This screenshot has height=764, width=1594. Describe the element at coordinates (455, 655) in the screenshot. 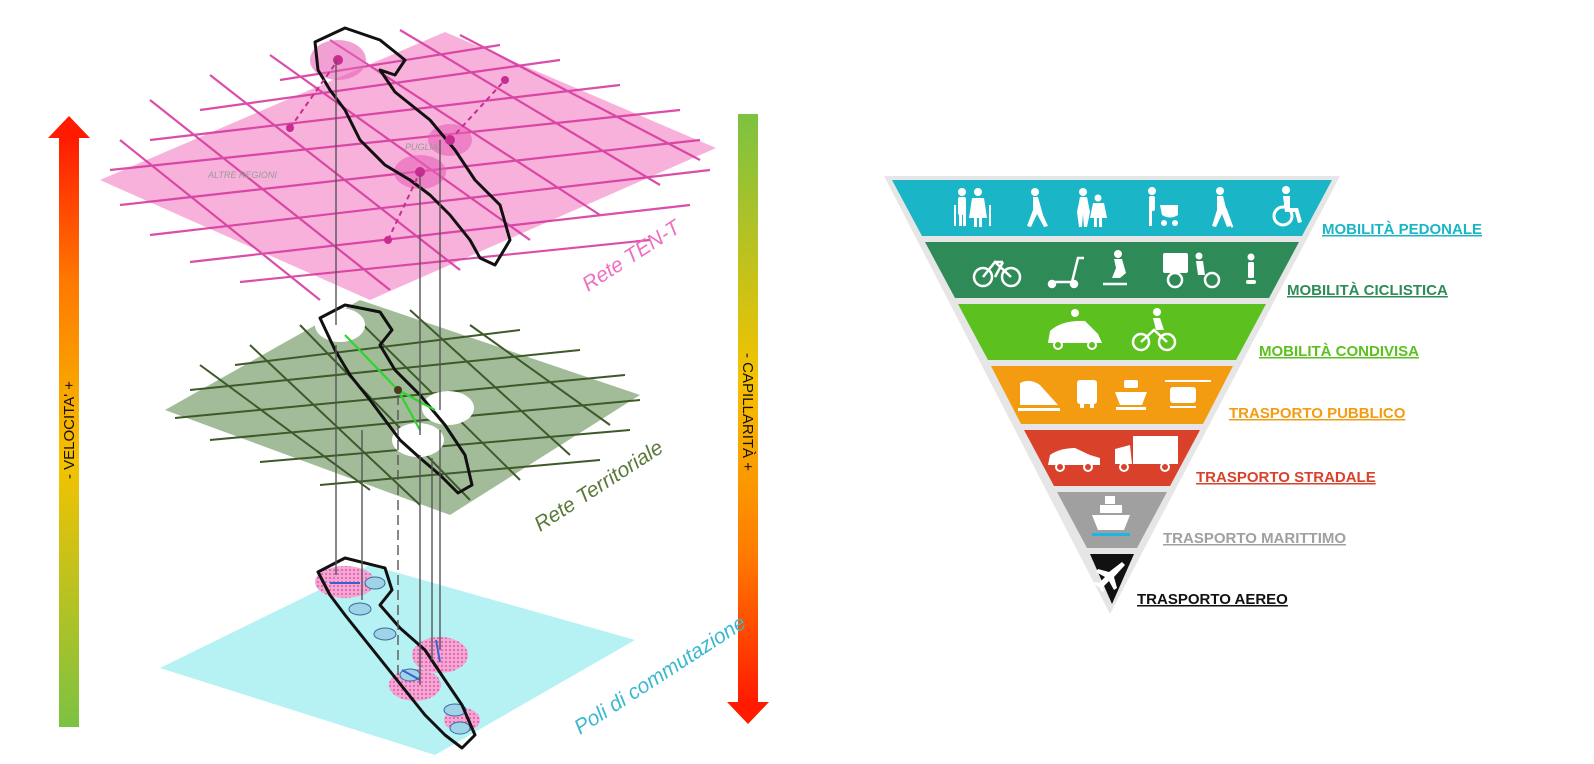

I see `layer-hubs: Poli di commutazione` at that location.